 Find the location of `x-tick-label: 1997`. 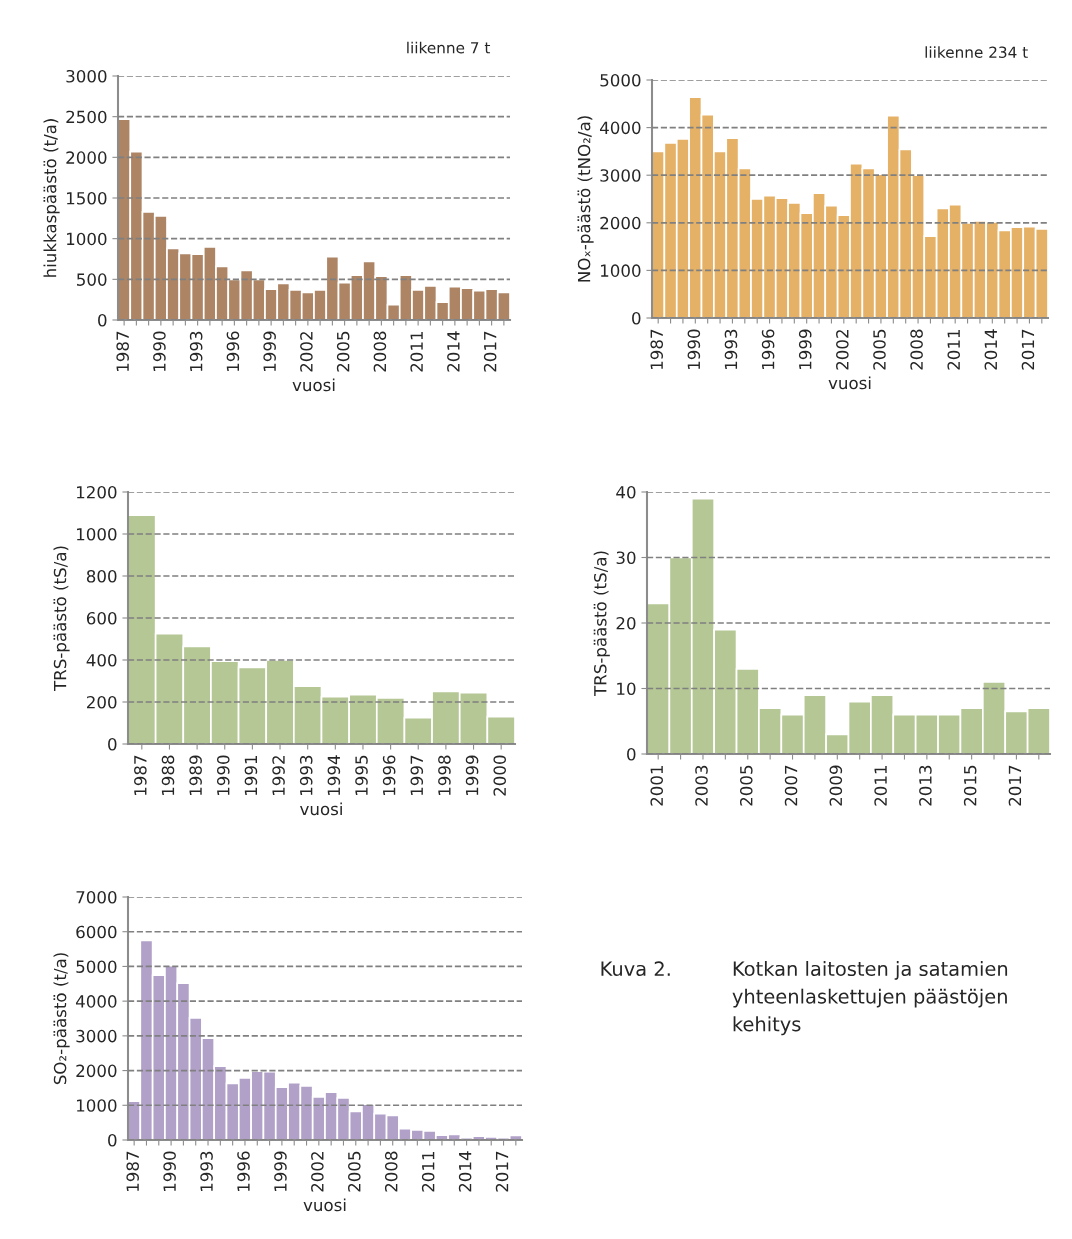

x-tick-label: 1997 is located at coordinates (417, 775).